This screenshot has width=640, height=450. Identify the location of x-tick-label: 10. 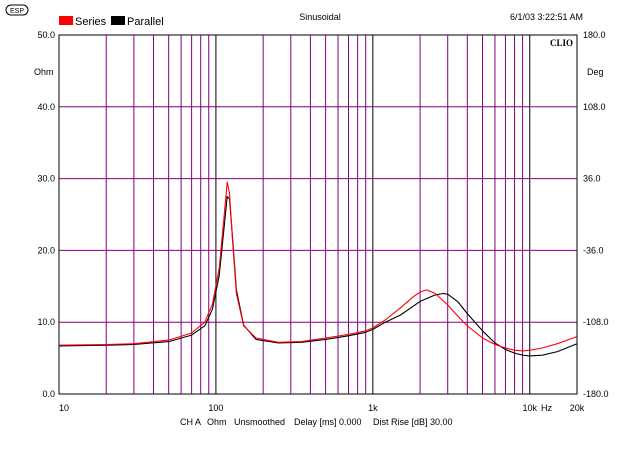
(64, 408).